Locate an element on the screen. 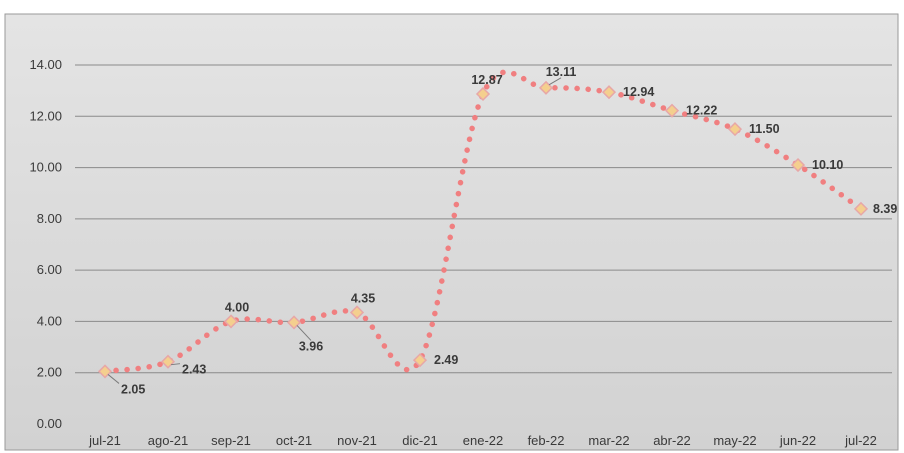 The image size is (904, 453). data-label: 3.96 is located at coordinates (311, 346).